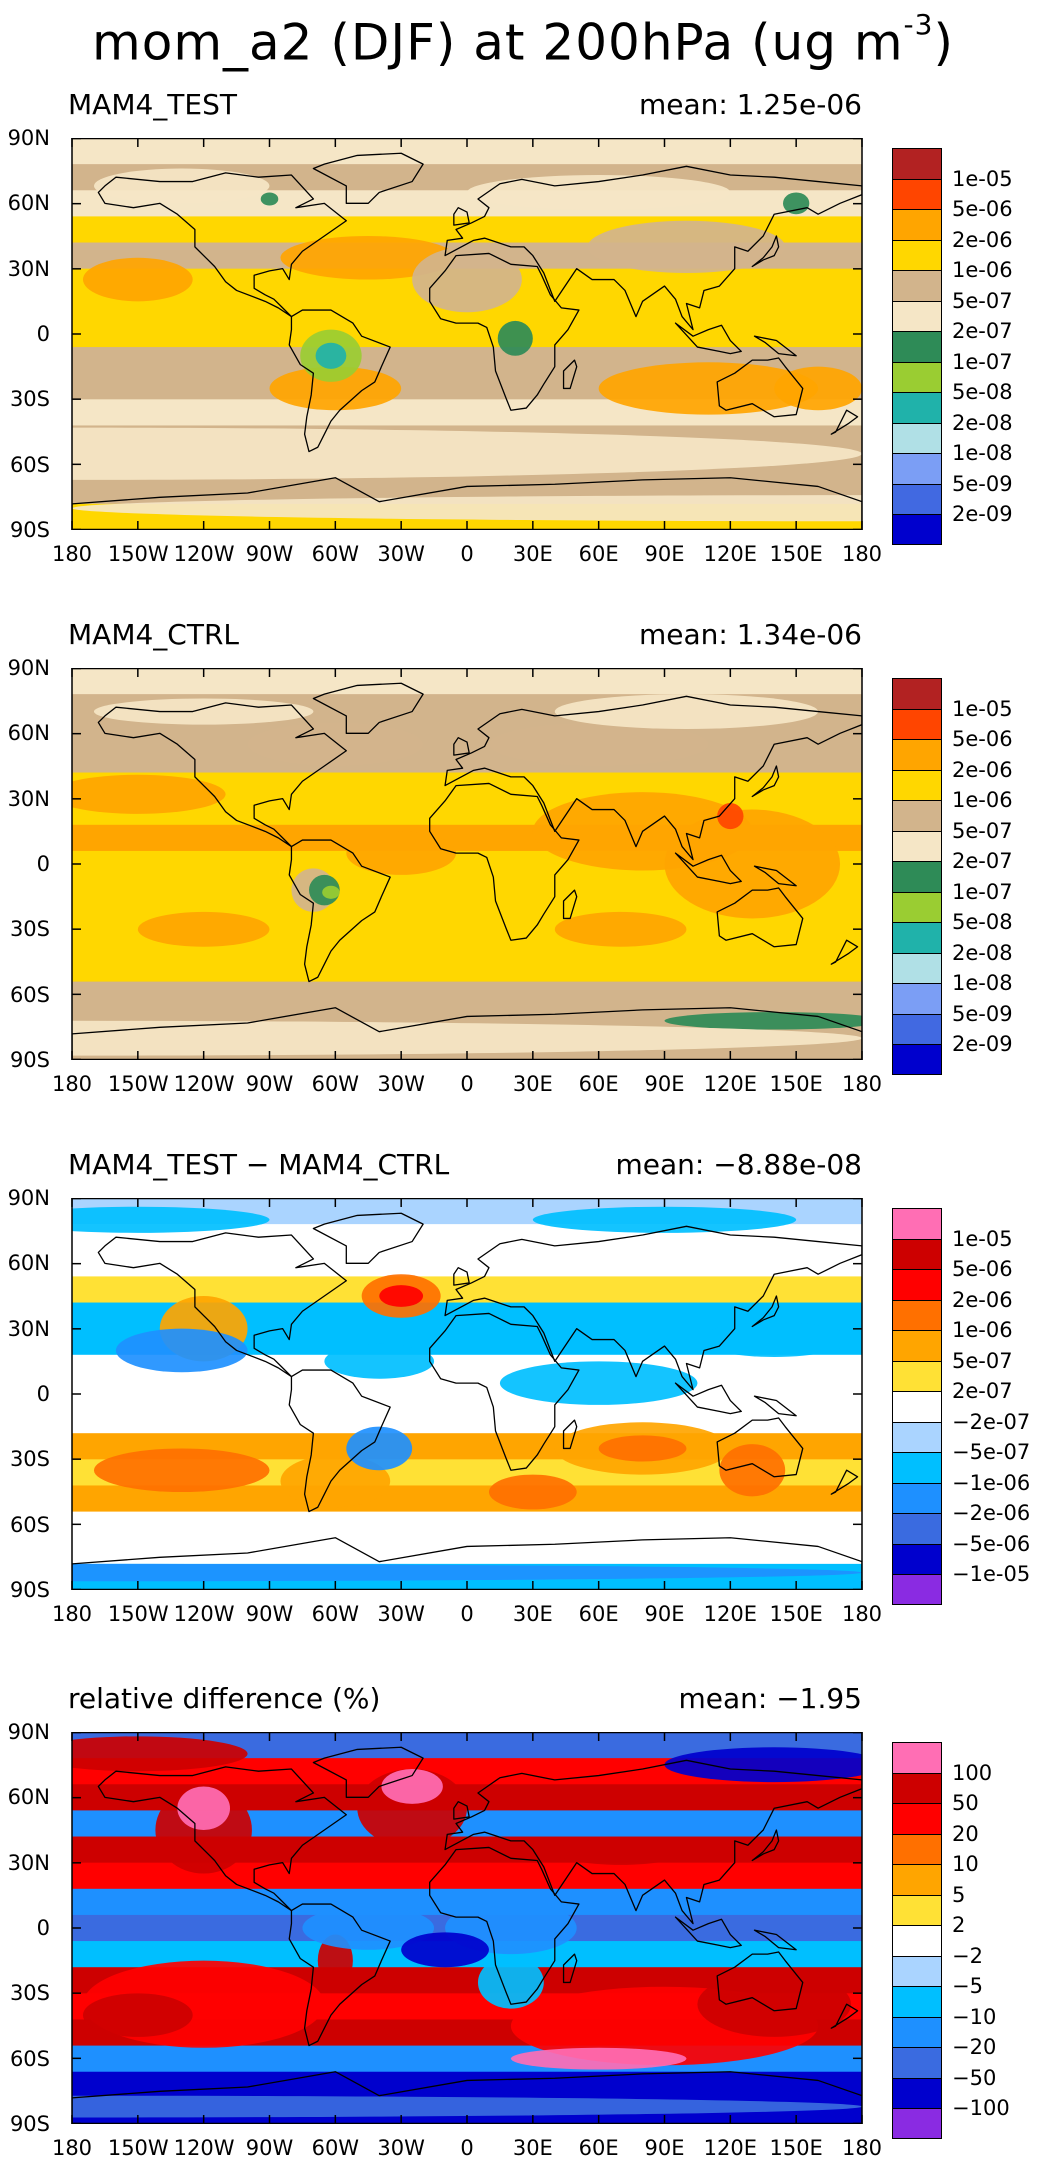 The width and height of the screenshot is (1046, 2175). I want to click on panel-1-legend-label: 2e-08, so click(982, 422).